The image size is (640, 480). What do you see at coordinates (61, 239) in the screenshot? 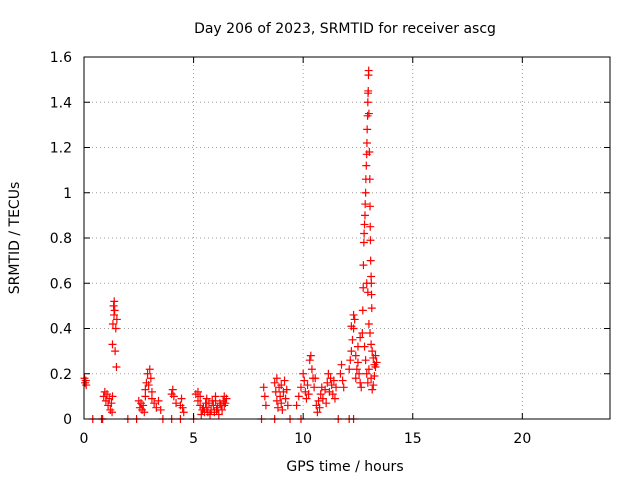
I see `y-tick-label: 0.8` at bounding box center [61, 239].